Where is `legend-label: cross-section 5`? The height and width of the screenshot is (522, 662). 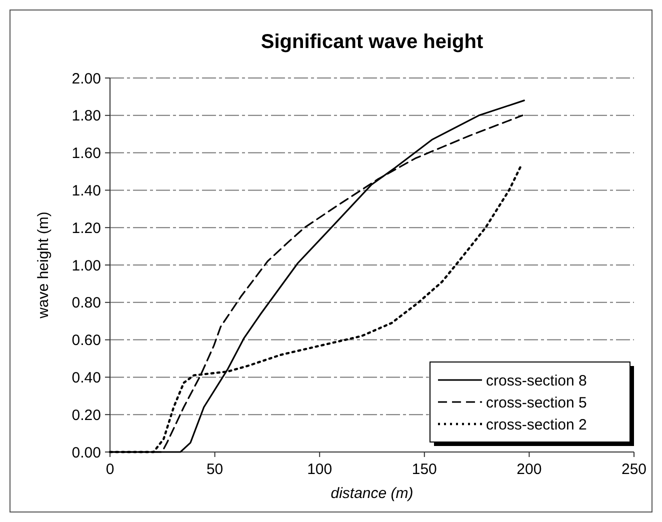
legend-label: cross-section 5 is located at coordinates (536, 403).